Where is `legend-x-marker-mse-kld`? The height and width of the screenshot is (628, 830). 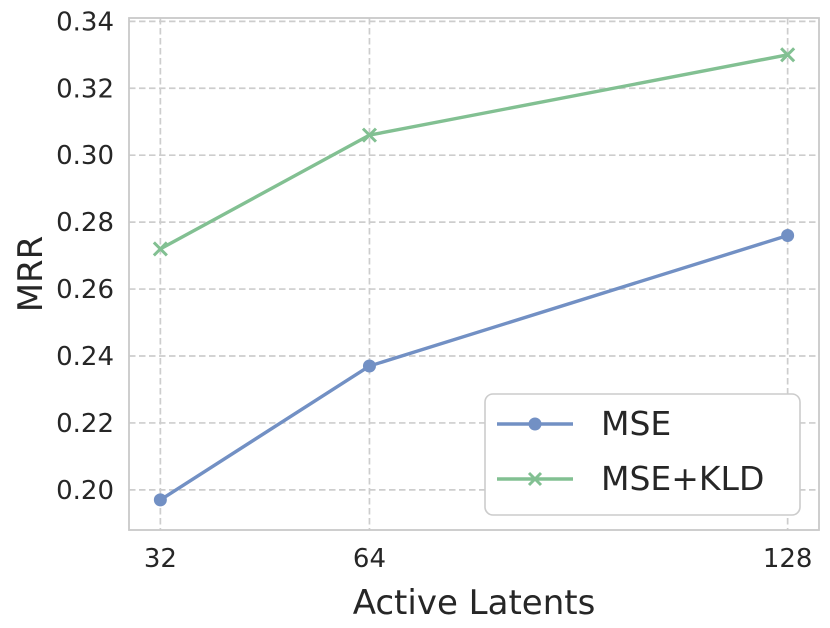
legend-x-marker-mse-kld is located at coordinates (535, 479).